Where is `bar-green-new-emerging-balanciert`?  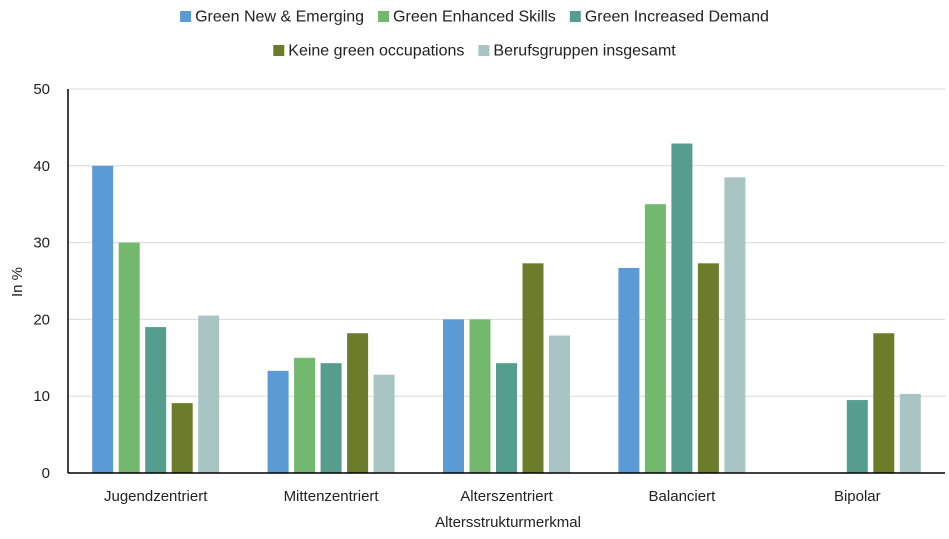 bar-green-new-emerging-balanciert is located at coordinates (629, 370).